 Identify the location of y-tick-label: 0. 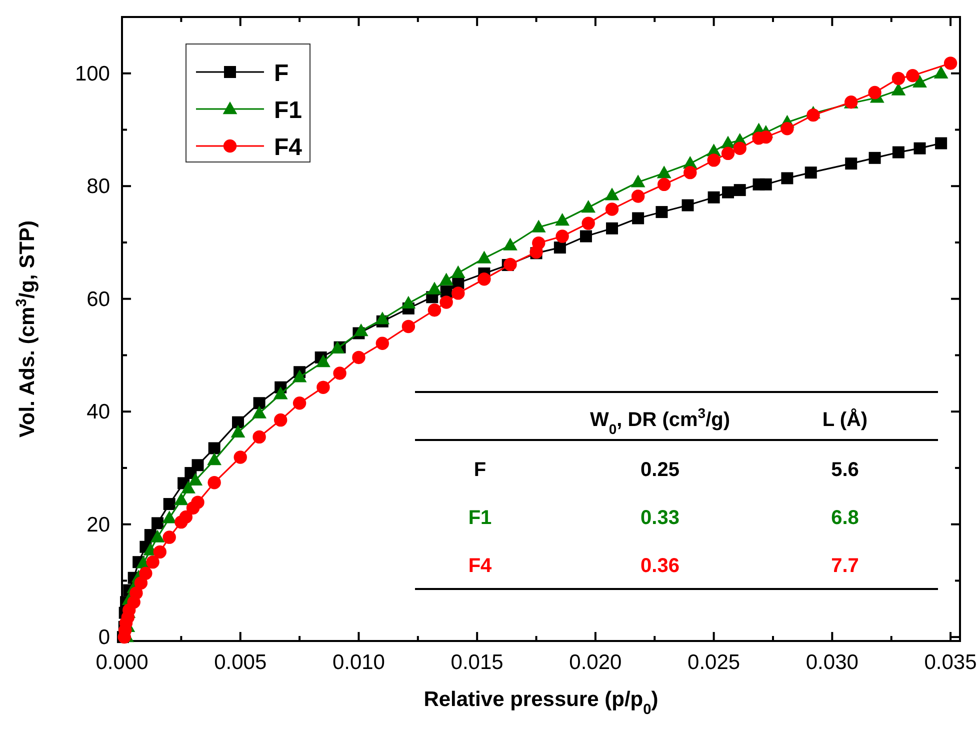
(104, 638).